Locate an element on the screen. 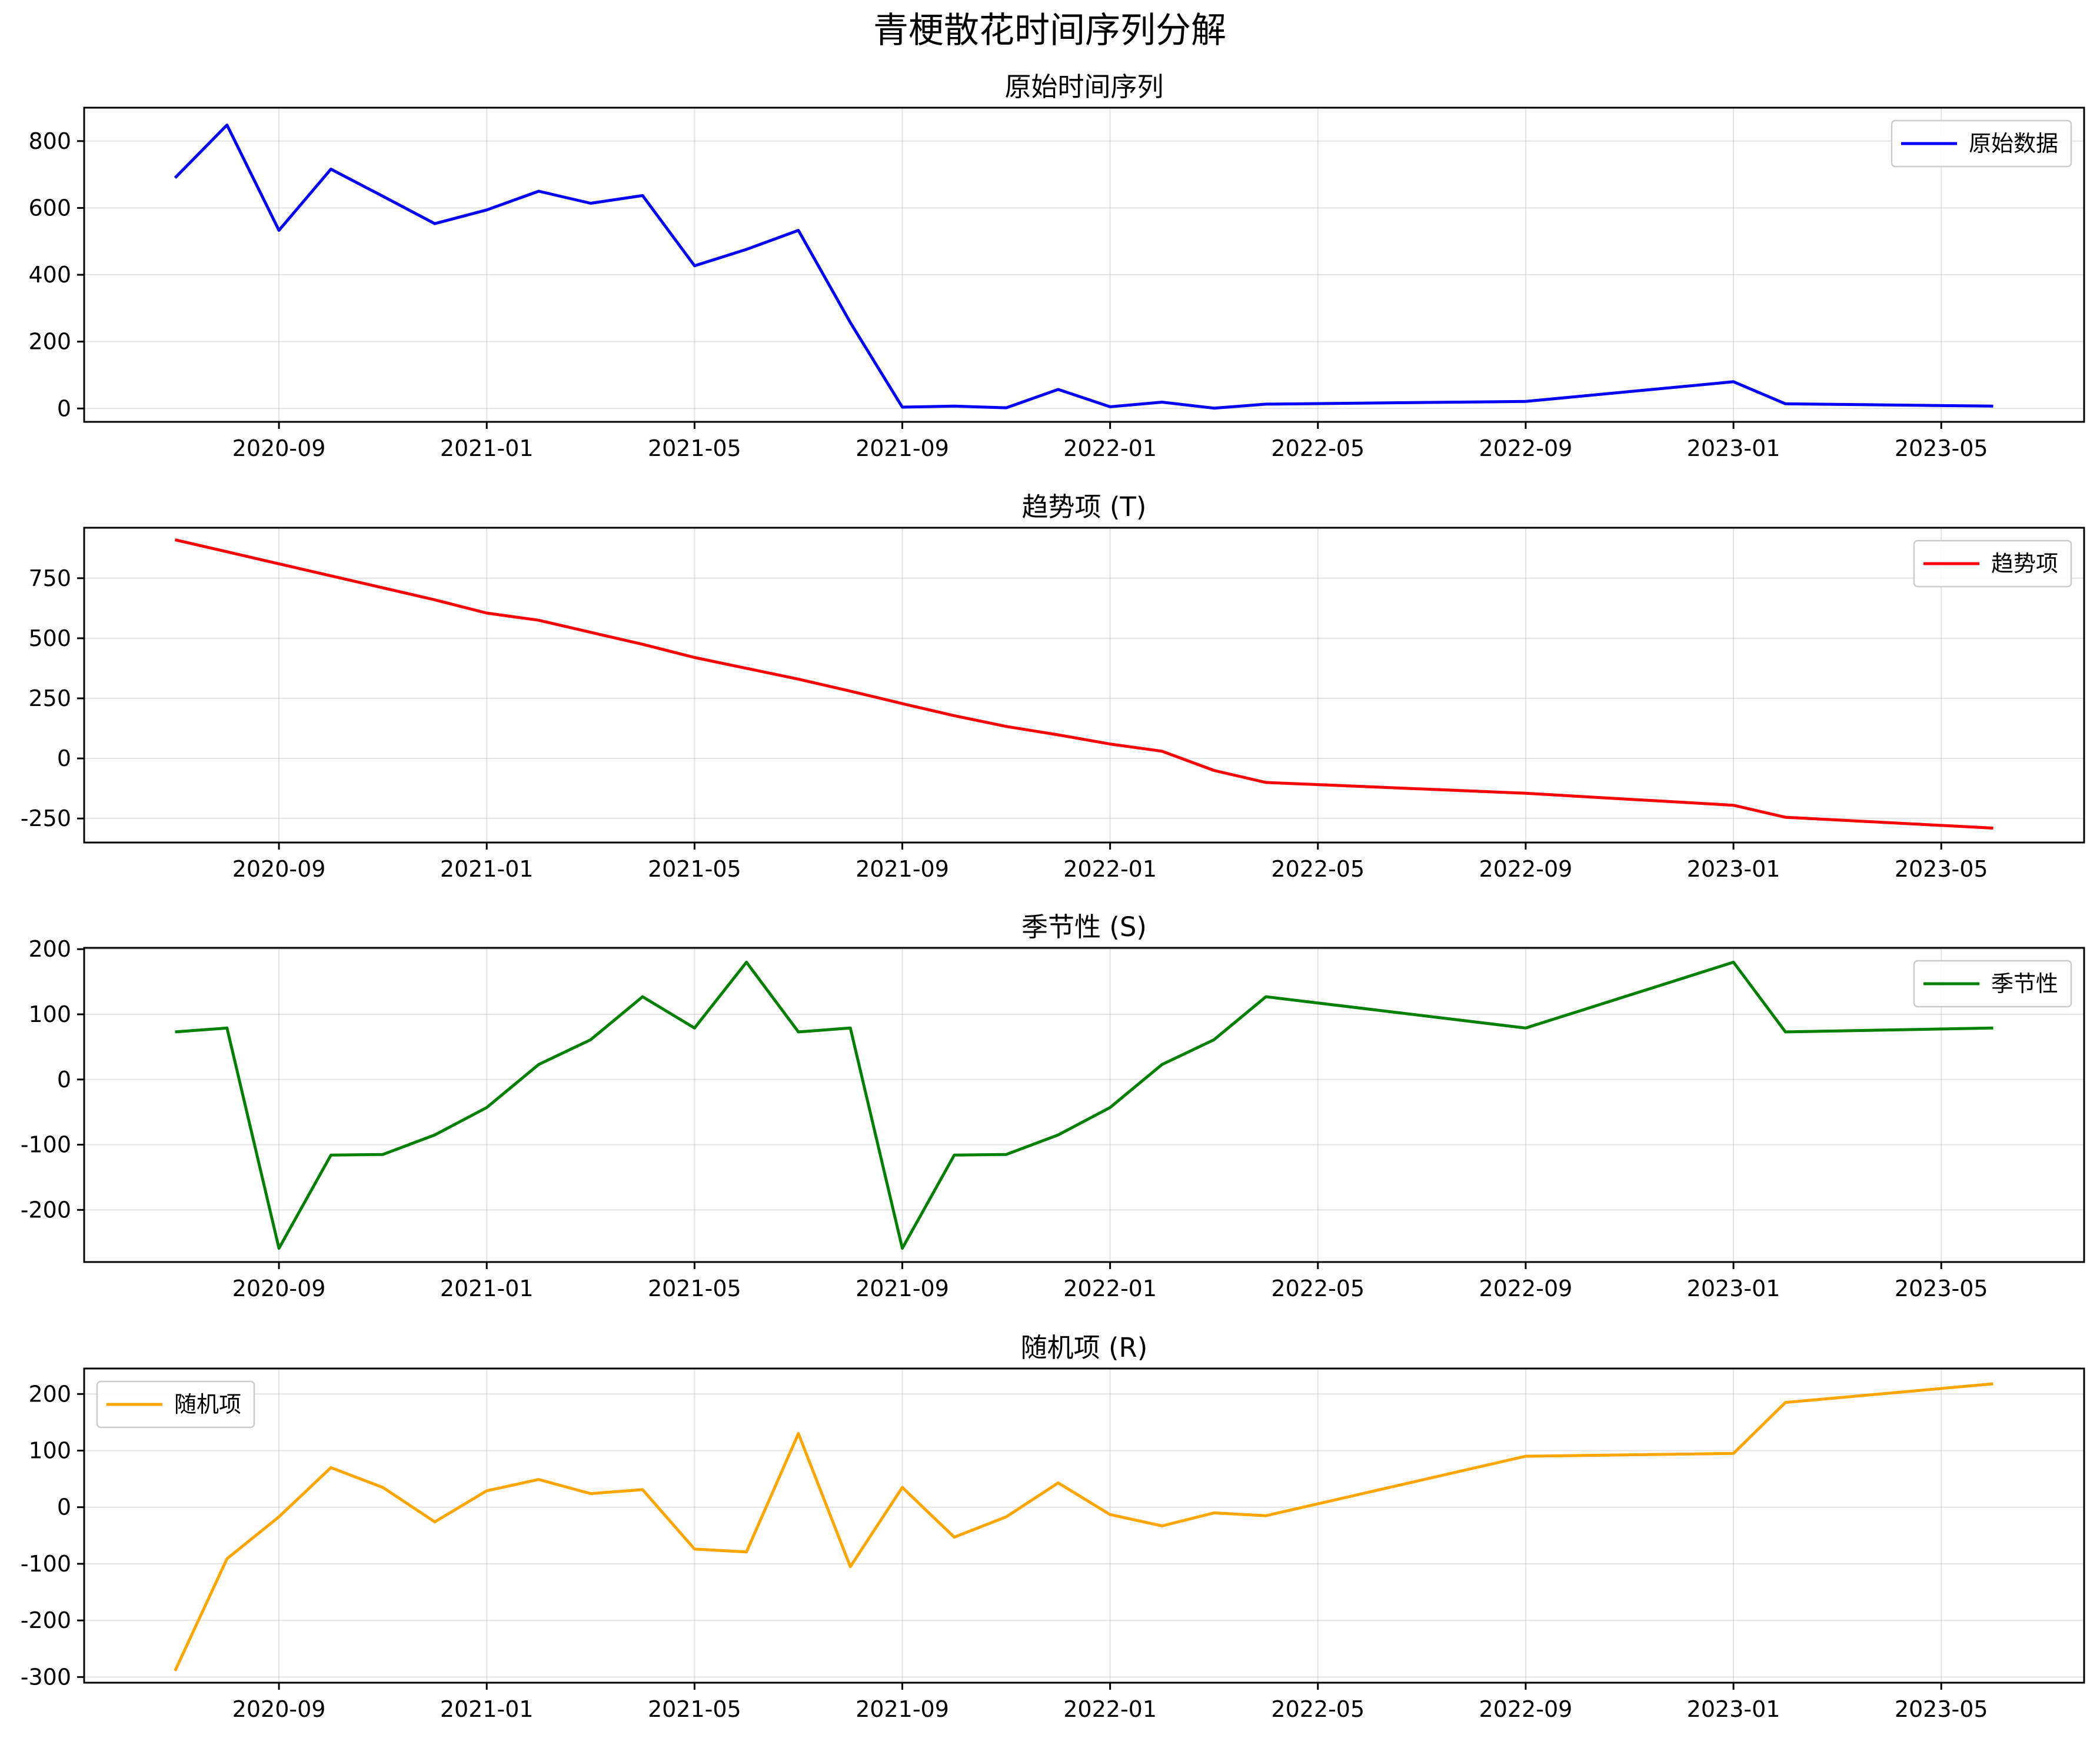  y-tick-label: -300 is located at coordinates (46, 1677).